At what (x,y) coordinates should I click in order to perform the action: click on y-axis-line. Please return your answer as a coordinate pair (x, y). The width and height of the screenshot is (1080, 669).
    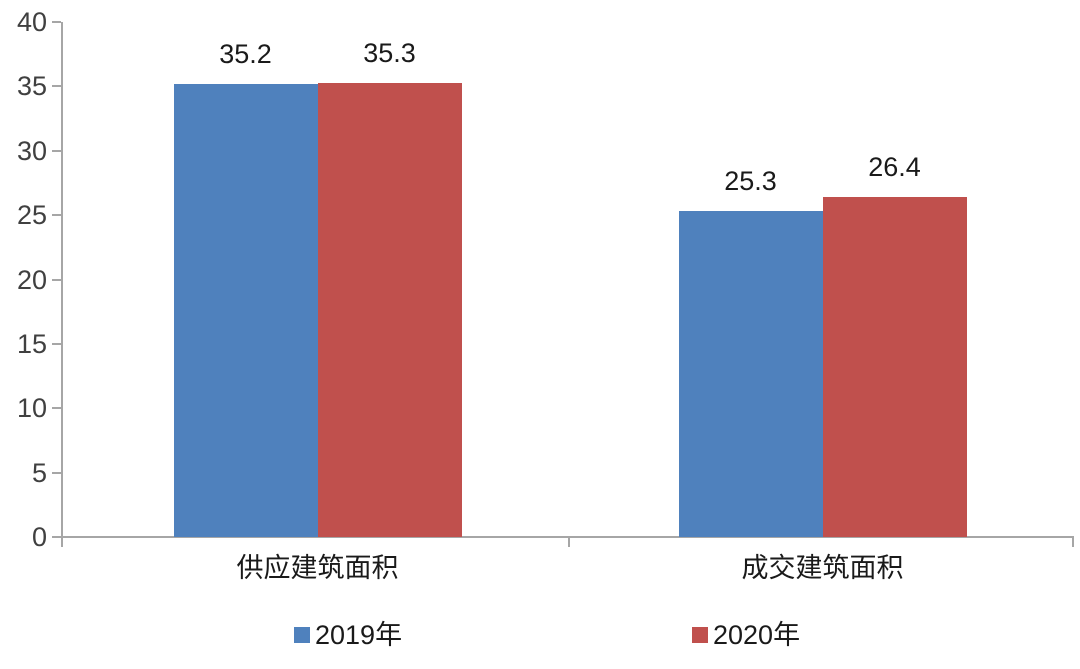
    Looking at the image, I should click on (62, 279).